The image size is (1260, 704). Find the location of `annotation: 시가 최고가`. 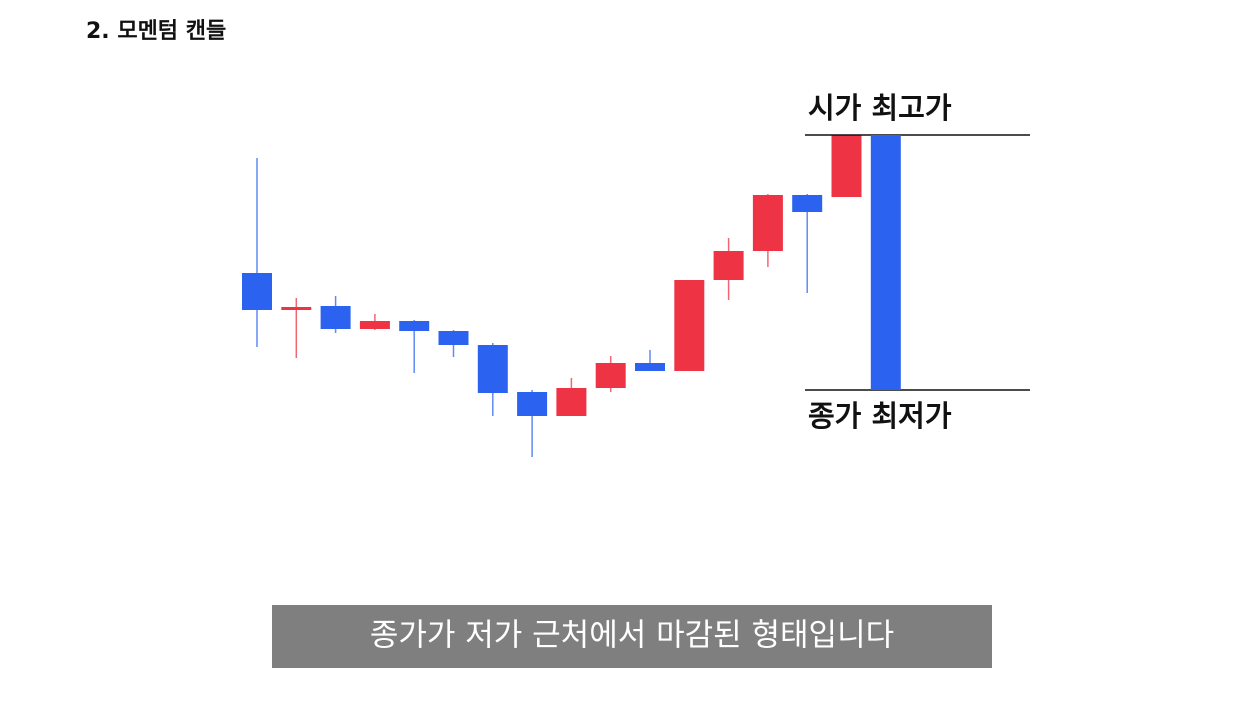

annotation: 시가 최고가 is located at coordinates (880, 108).